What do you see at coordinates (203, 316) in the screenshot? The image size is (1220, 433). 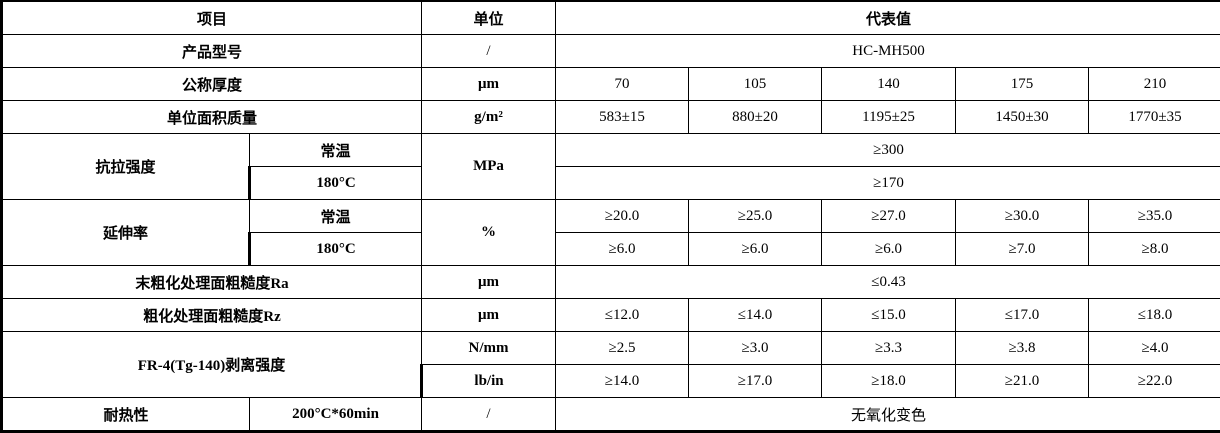 I see `label-cn: 粗化处理面粗糙度` at bounding box center [203, 316].